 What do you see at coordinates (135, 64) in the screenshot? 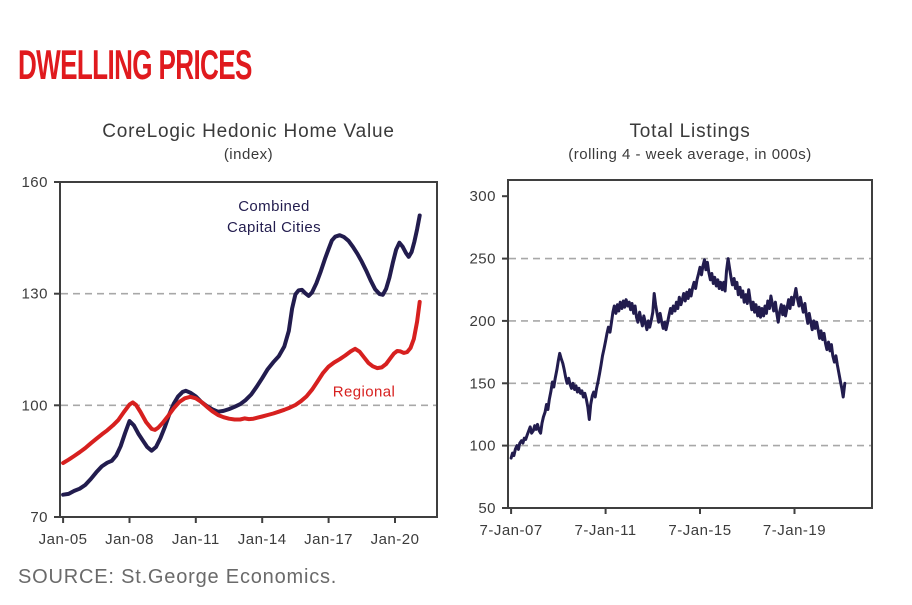
I see `page-title: DWELLING PRICES` at bounding box center [135, 64].